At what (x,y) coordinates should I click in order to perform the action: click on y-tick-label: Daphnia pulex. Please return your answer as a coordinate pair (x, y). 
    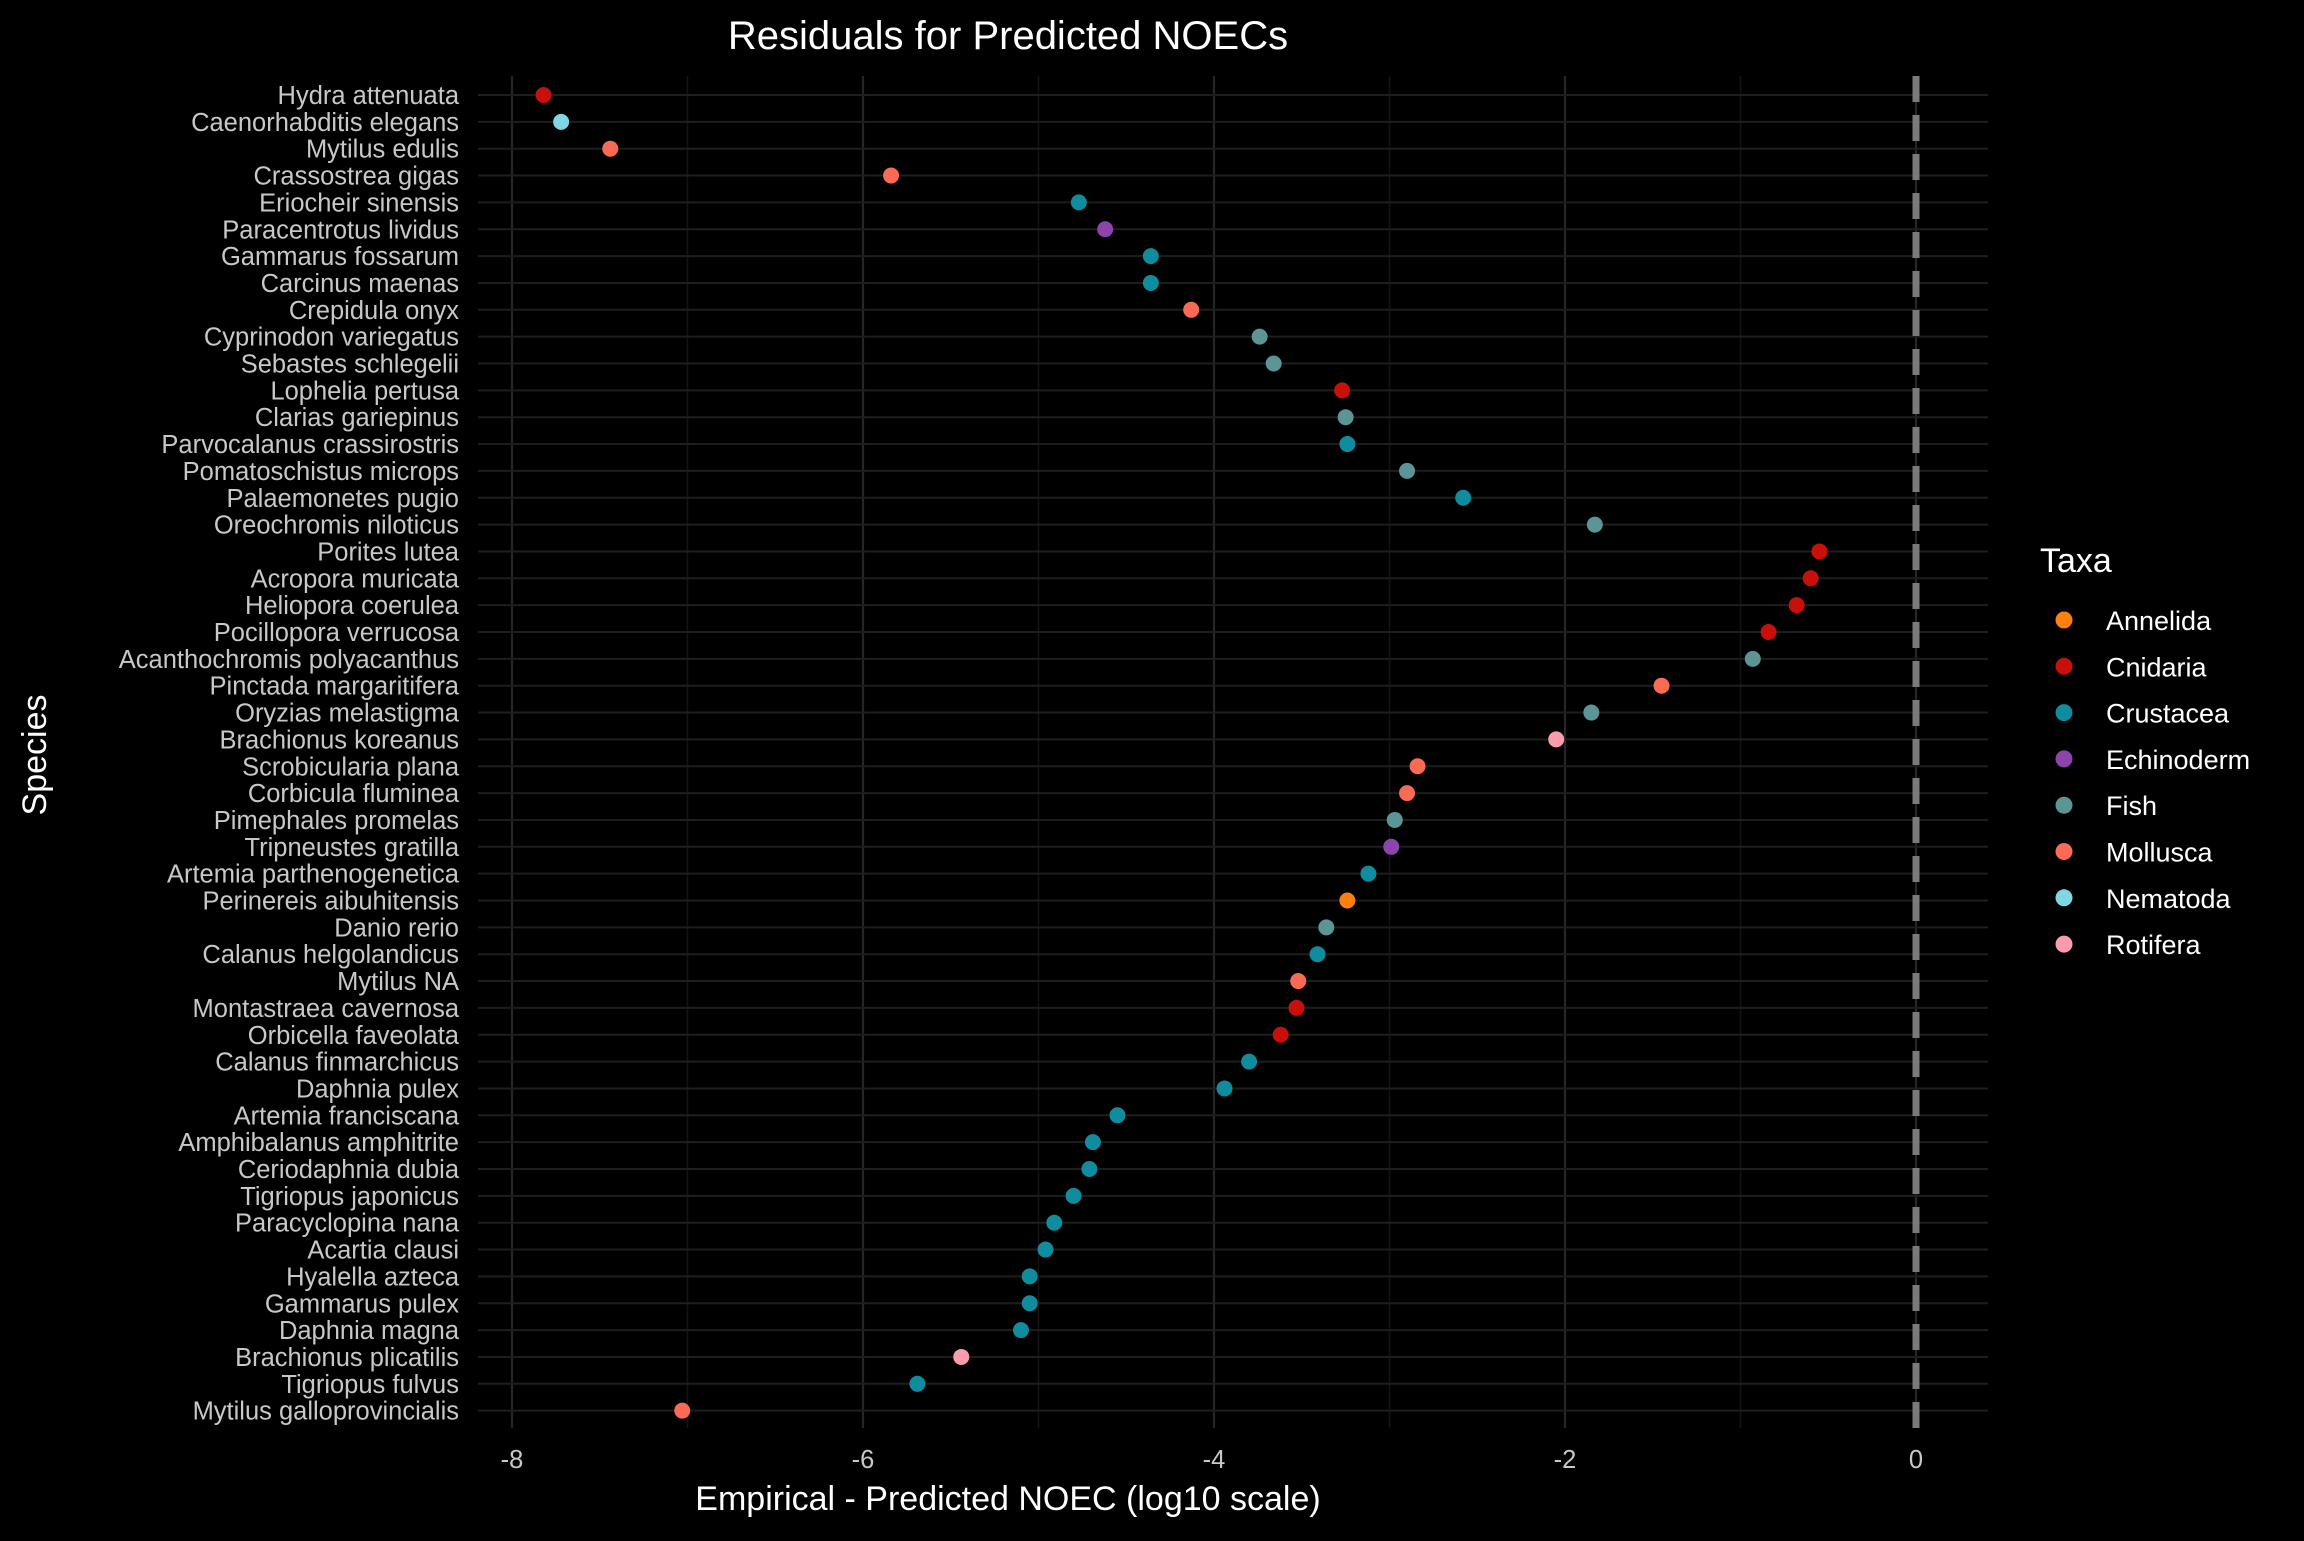
    Looking at the image, I should click on (377, 1089).